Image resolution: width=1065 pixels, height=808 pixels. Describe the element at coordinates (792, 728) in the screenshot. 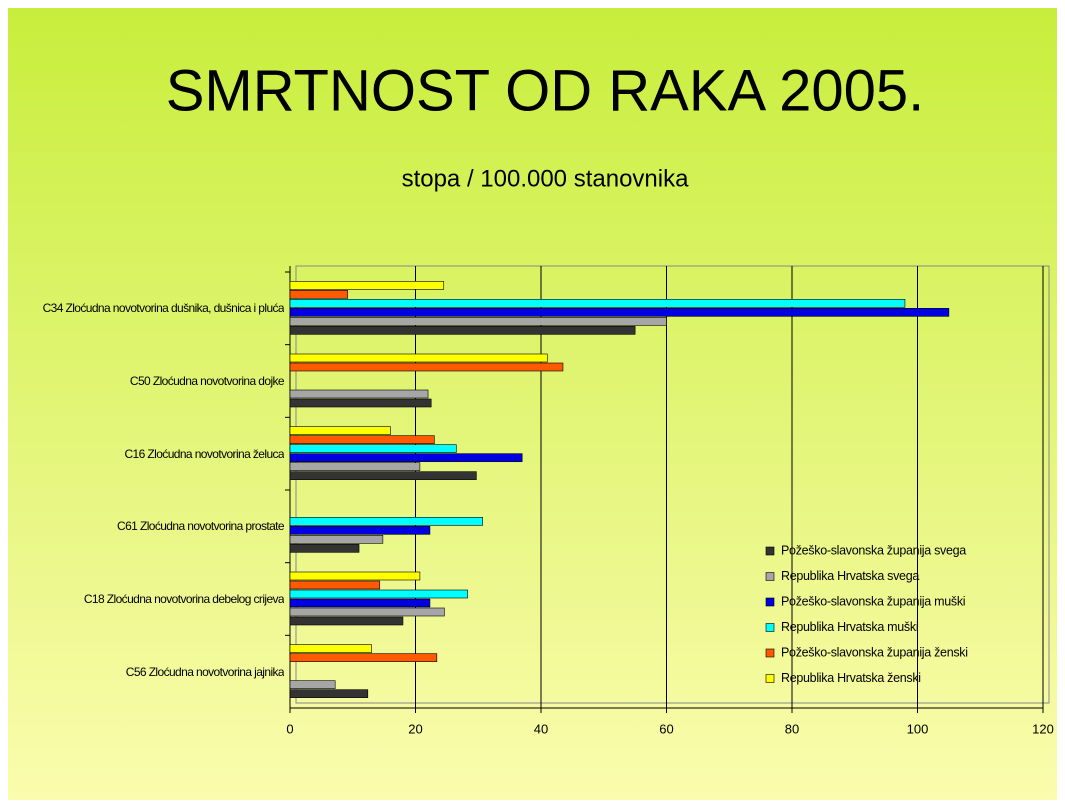

I see `x-tick-label: 80` at that location.